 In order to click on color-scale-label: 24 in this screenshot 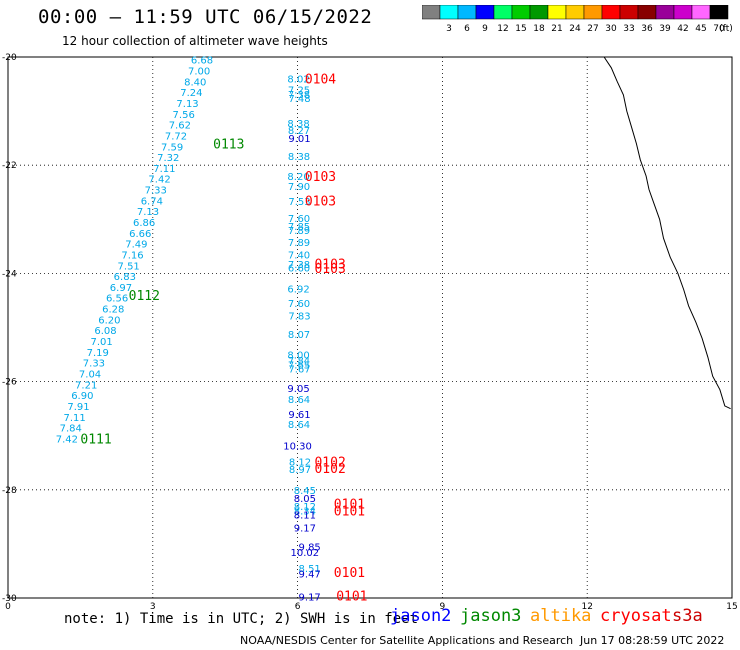, I will do `click(575, 29)`.